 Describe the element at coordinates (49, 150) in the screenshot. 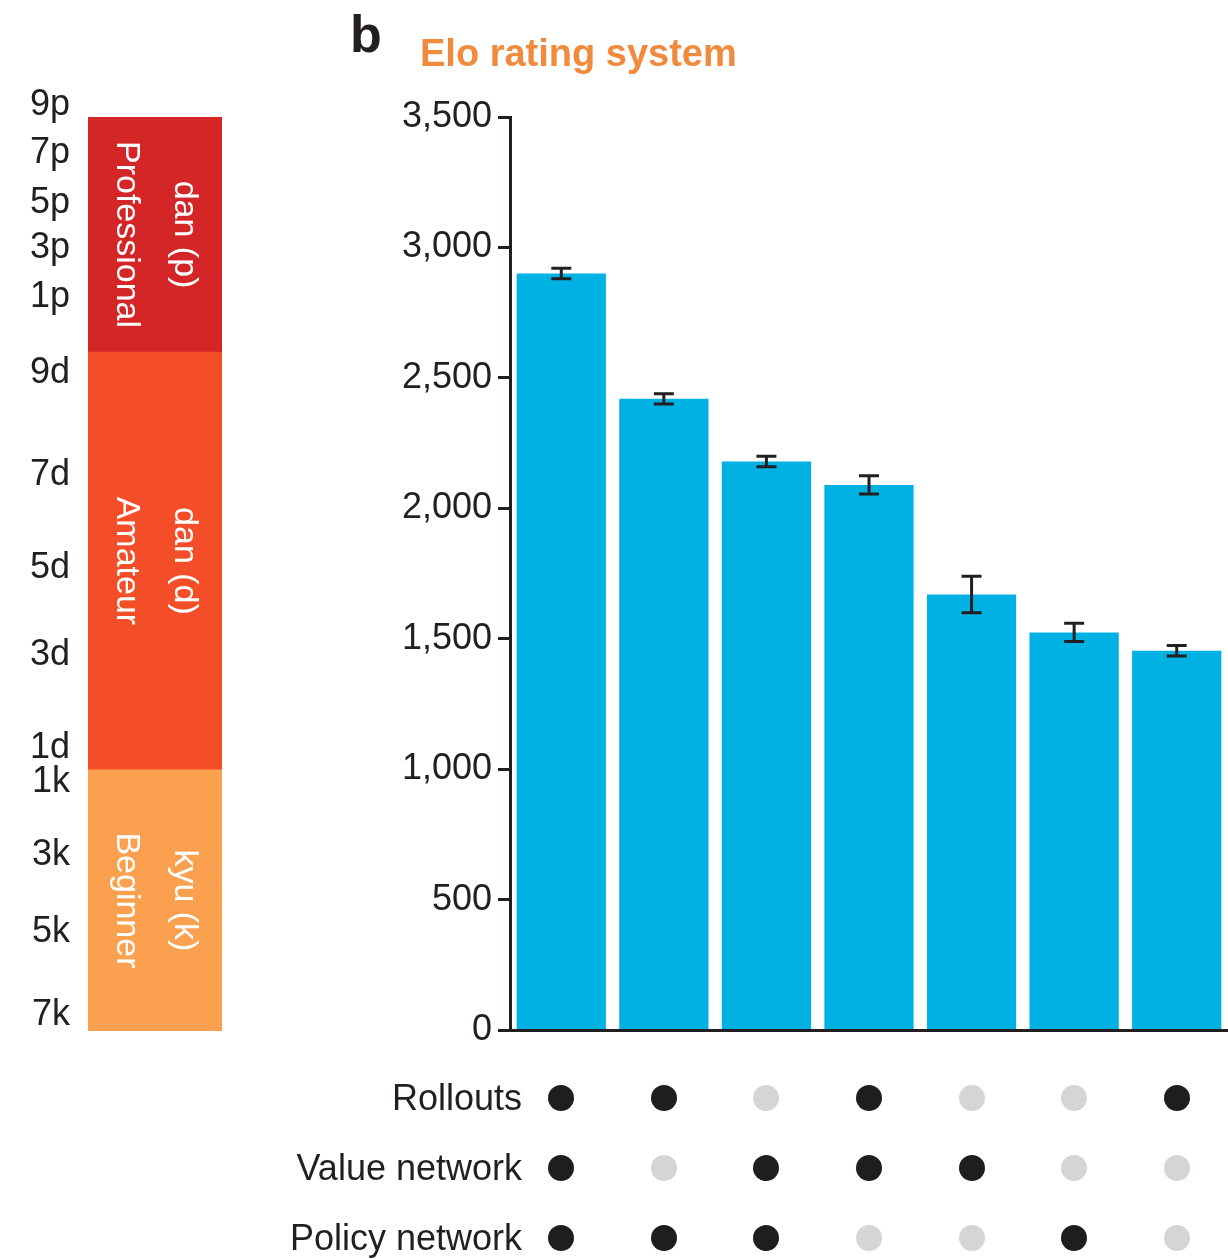

I see `text: 7p` at that location.